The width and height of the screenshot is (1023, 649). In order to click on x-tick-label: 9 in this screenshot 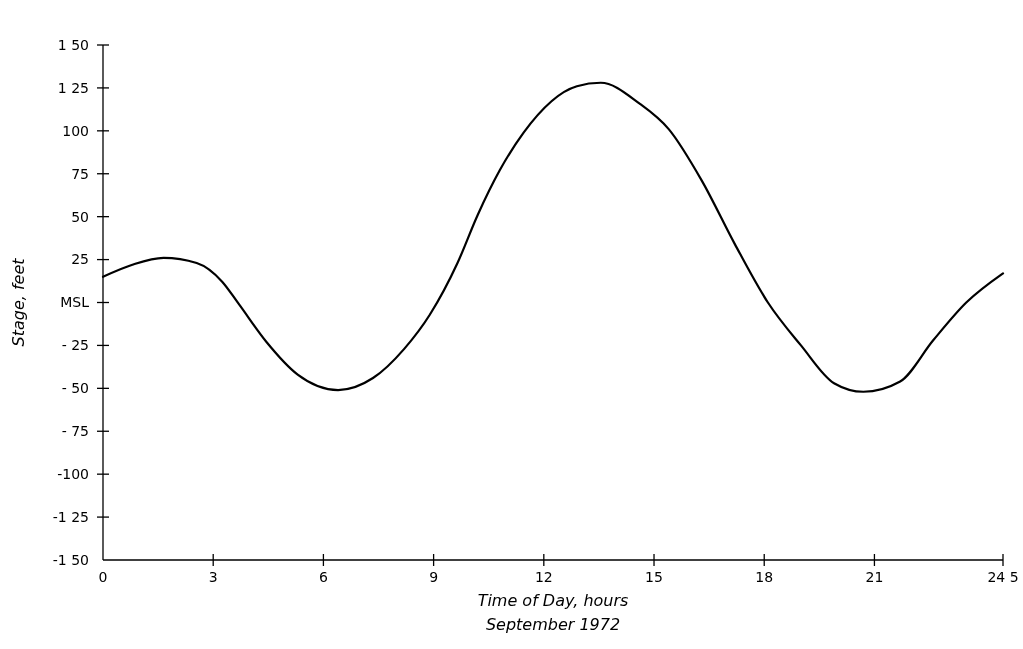, I will do `click(434, 577)`.